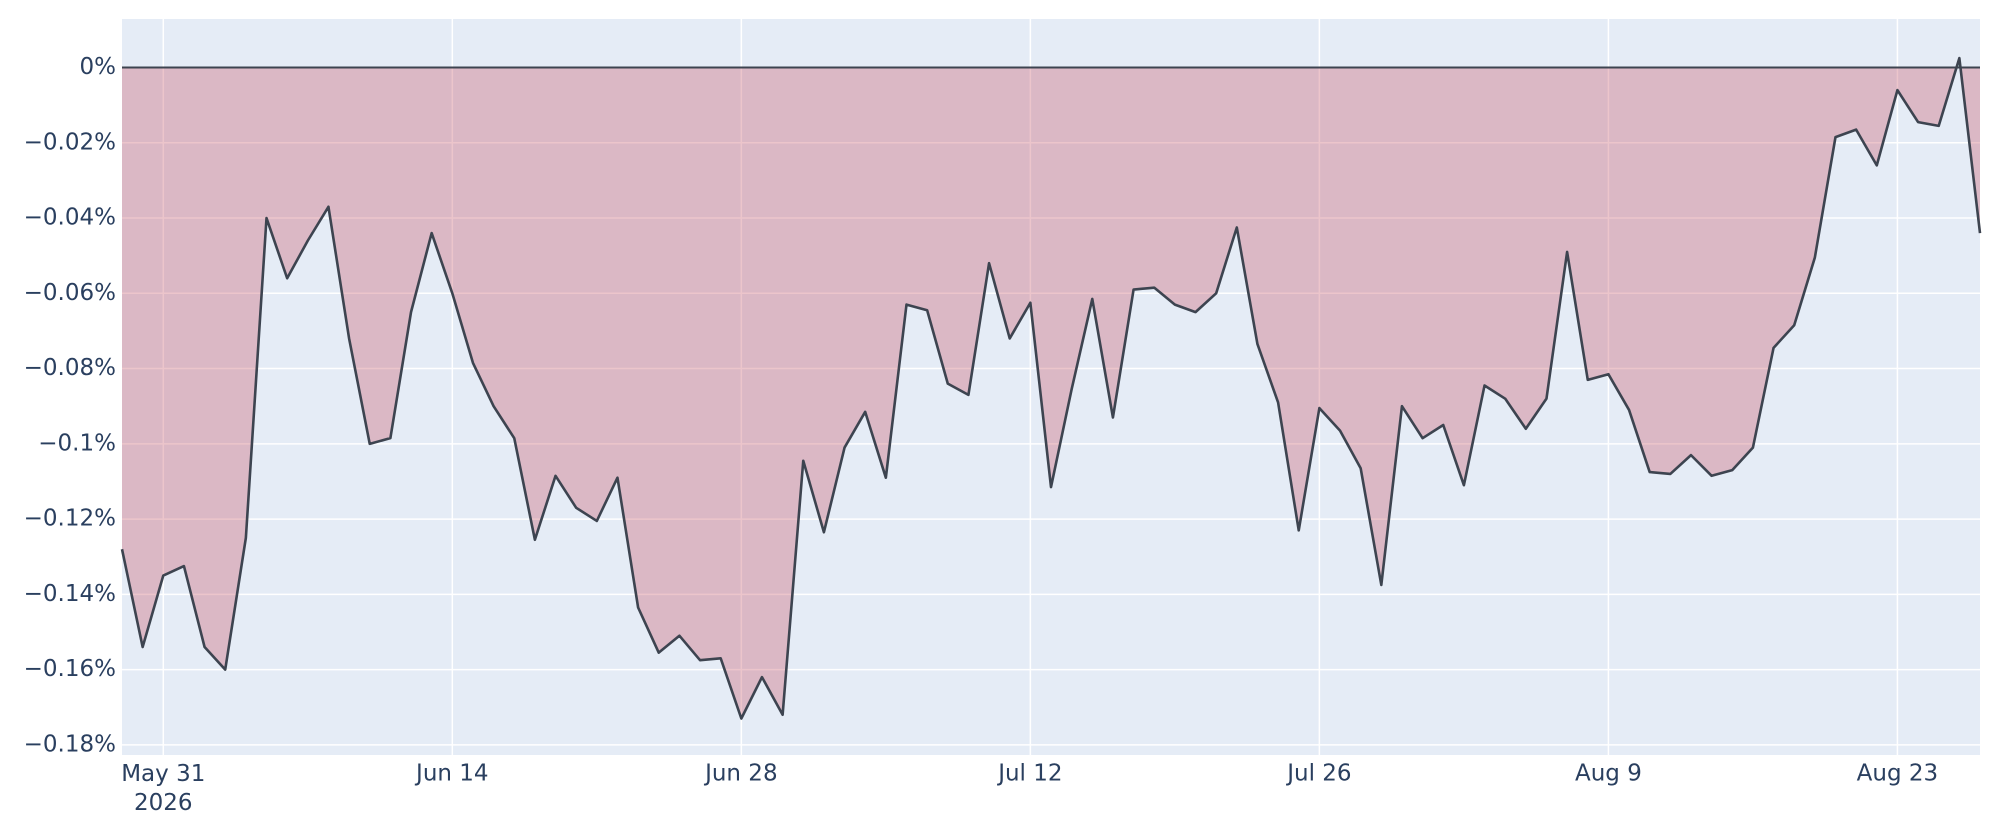 The image size is (2000, 840). I want to click on x-tick-label: Jul 12, so click(1029, 774).